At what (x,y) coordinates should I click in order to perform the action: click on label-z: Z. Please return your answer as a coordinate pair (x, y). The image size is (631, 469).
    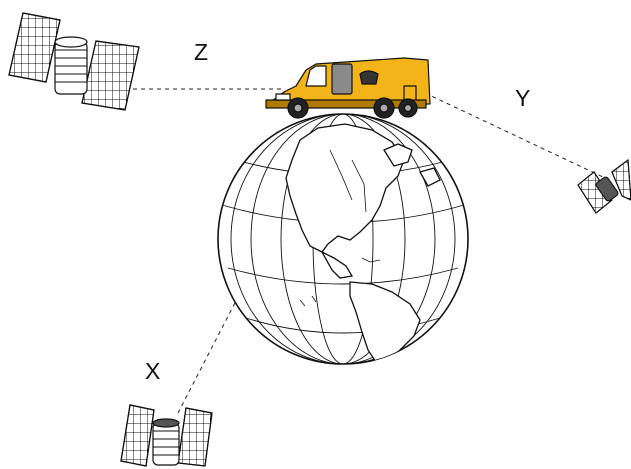
    Looking at the image, I should click on (201, 52).